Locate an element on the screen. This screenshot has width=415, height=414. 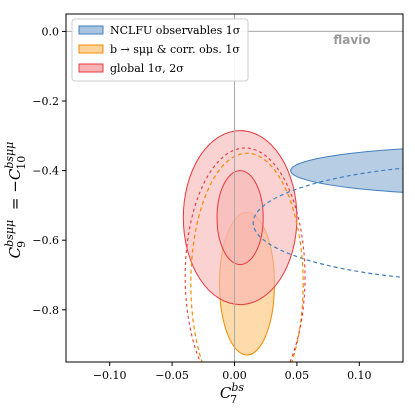
x-axis: −0.10 −0.05 0.00 0.05 0.10 is located at coordinates (232, 372).